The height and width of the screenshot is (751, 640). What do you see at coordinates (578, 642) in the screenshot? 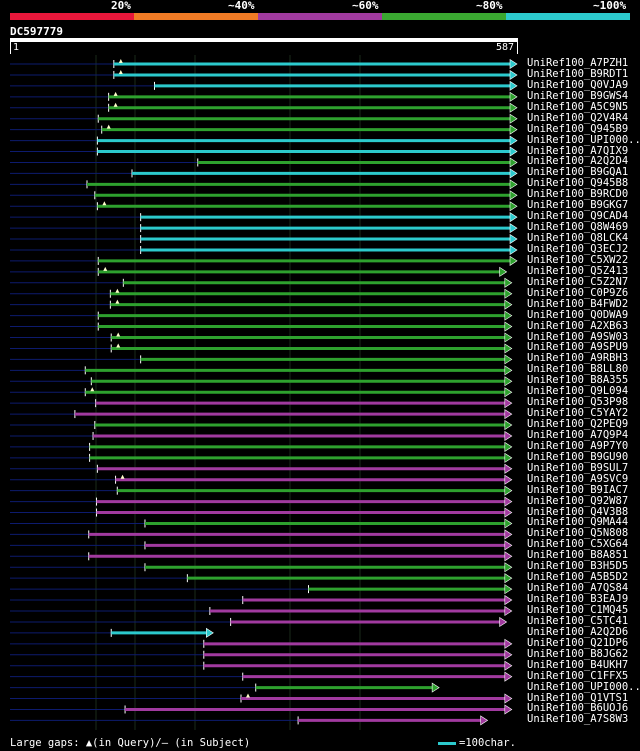
I see `hit-label: UniRef100_Q21DP6` at bounding box center [578, 642].